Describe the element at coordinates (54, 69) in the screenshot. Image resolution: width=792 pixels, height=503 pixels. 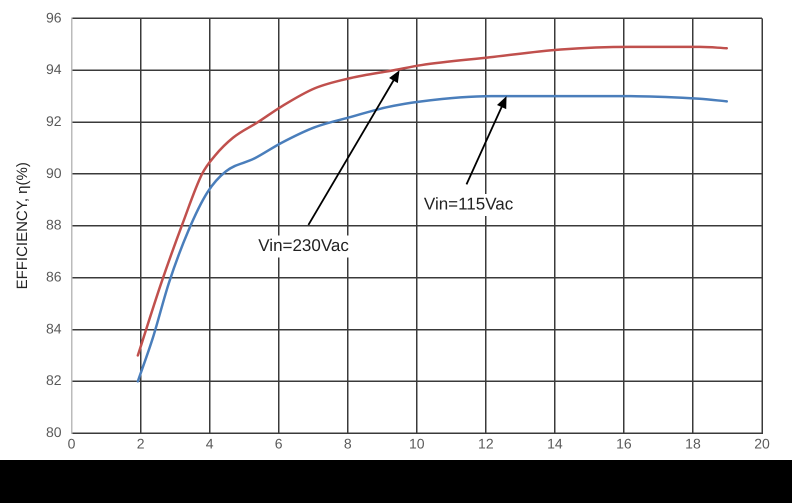
I see `y-tick-label: 94` at that location.